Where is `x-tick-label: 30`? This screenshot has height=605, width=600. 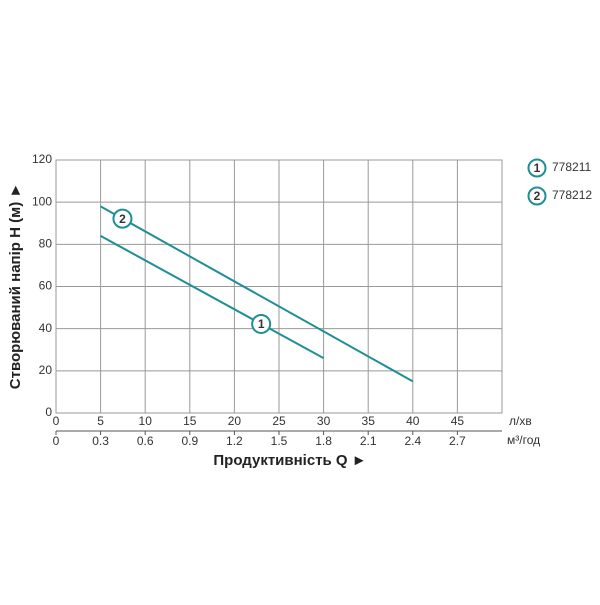 x-tick-label: 30 is located at coordinates (324, 421).